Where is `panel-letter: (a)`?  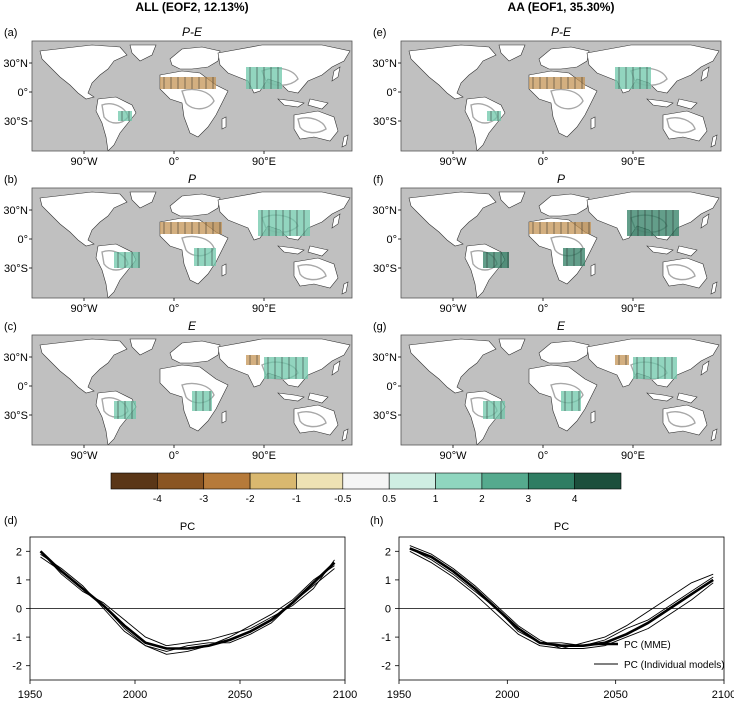 panel-letter: (a) is located at coordinates (10, 33).